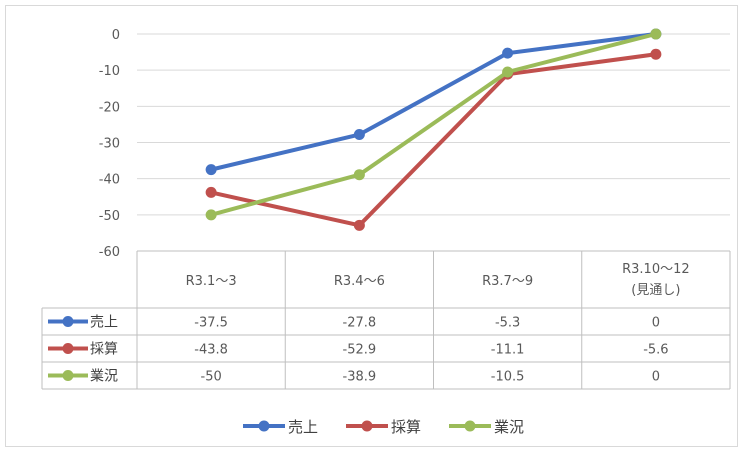  What do you see at coordinates (509, 427) in the screenshot?
I see `legend-label: 業況` at bounding box center [509, 427].